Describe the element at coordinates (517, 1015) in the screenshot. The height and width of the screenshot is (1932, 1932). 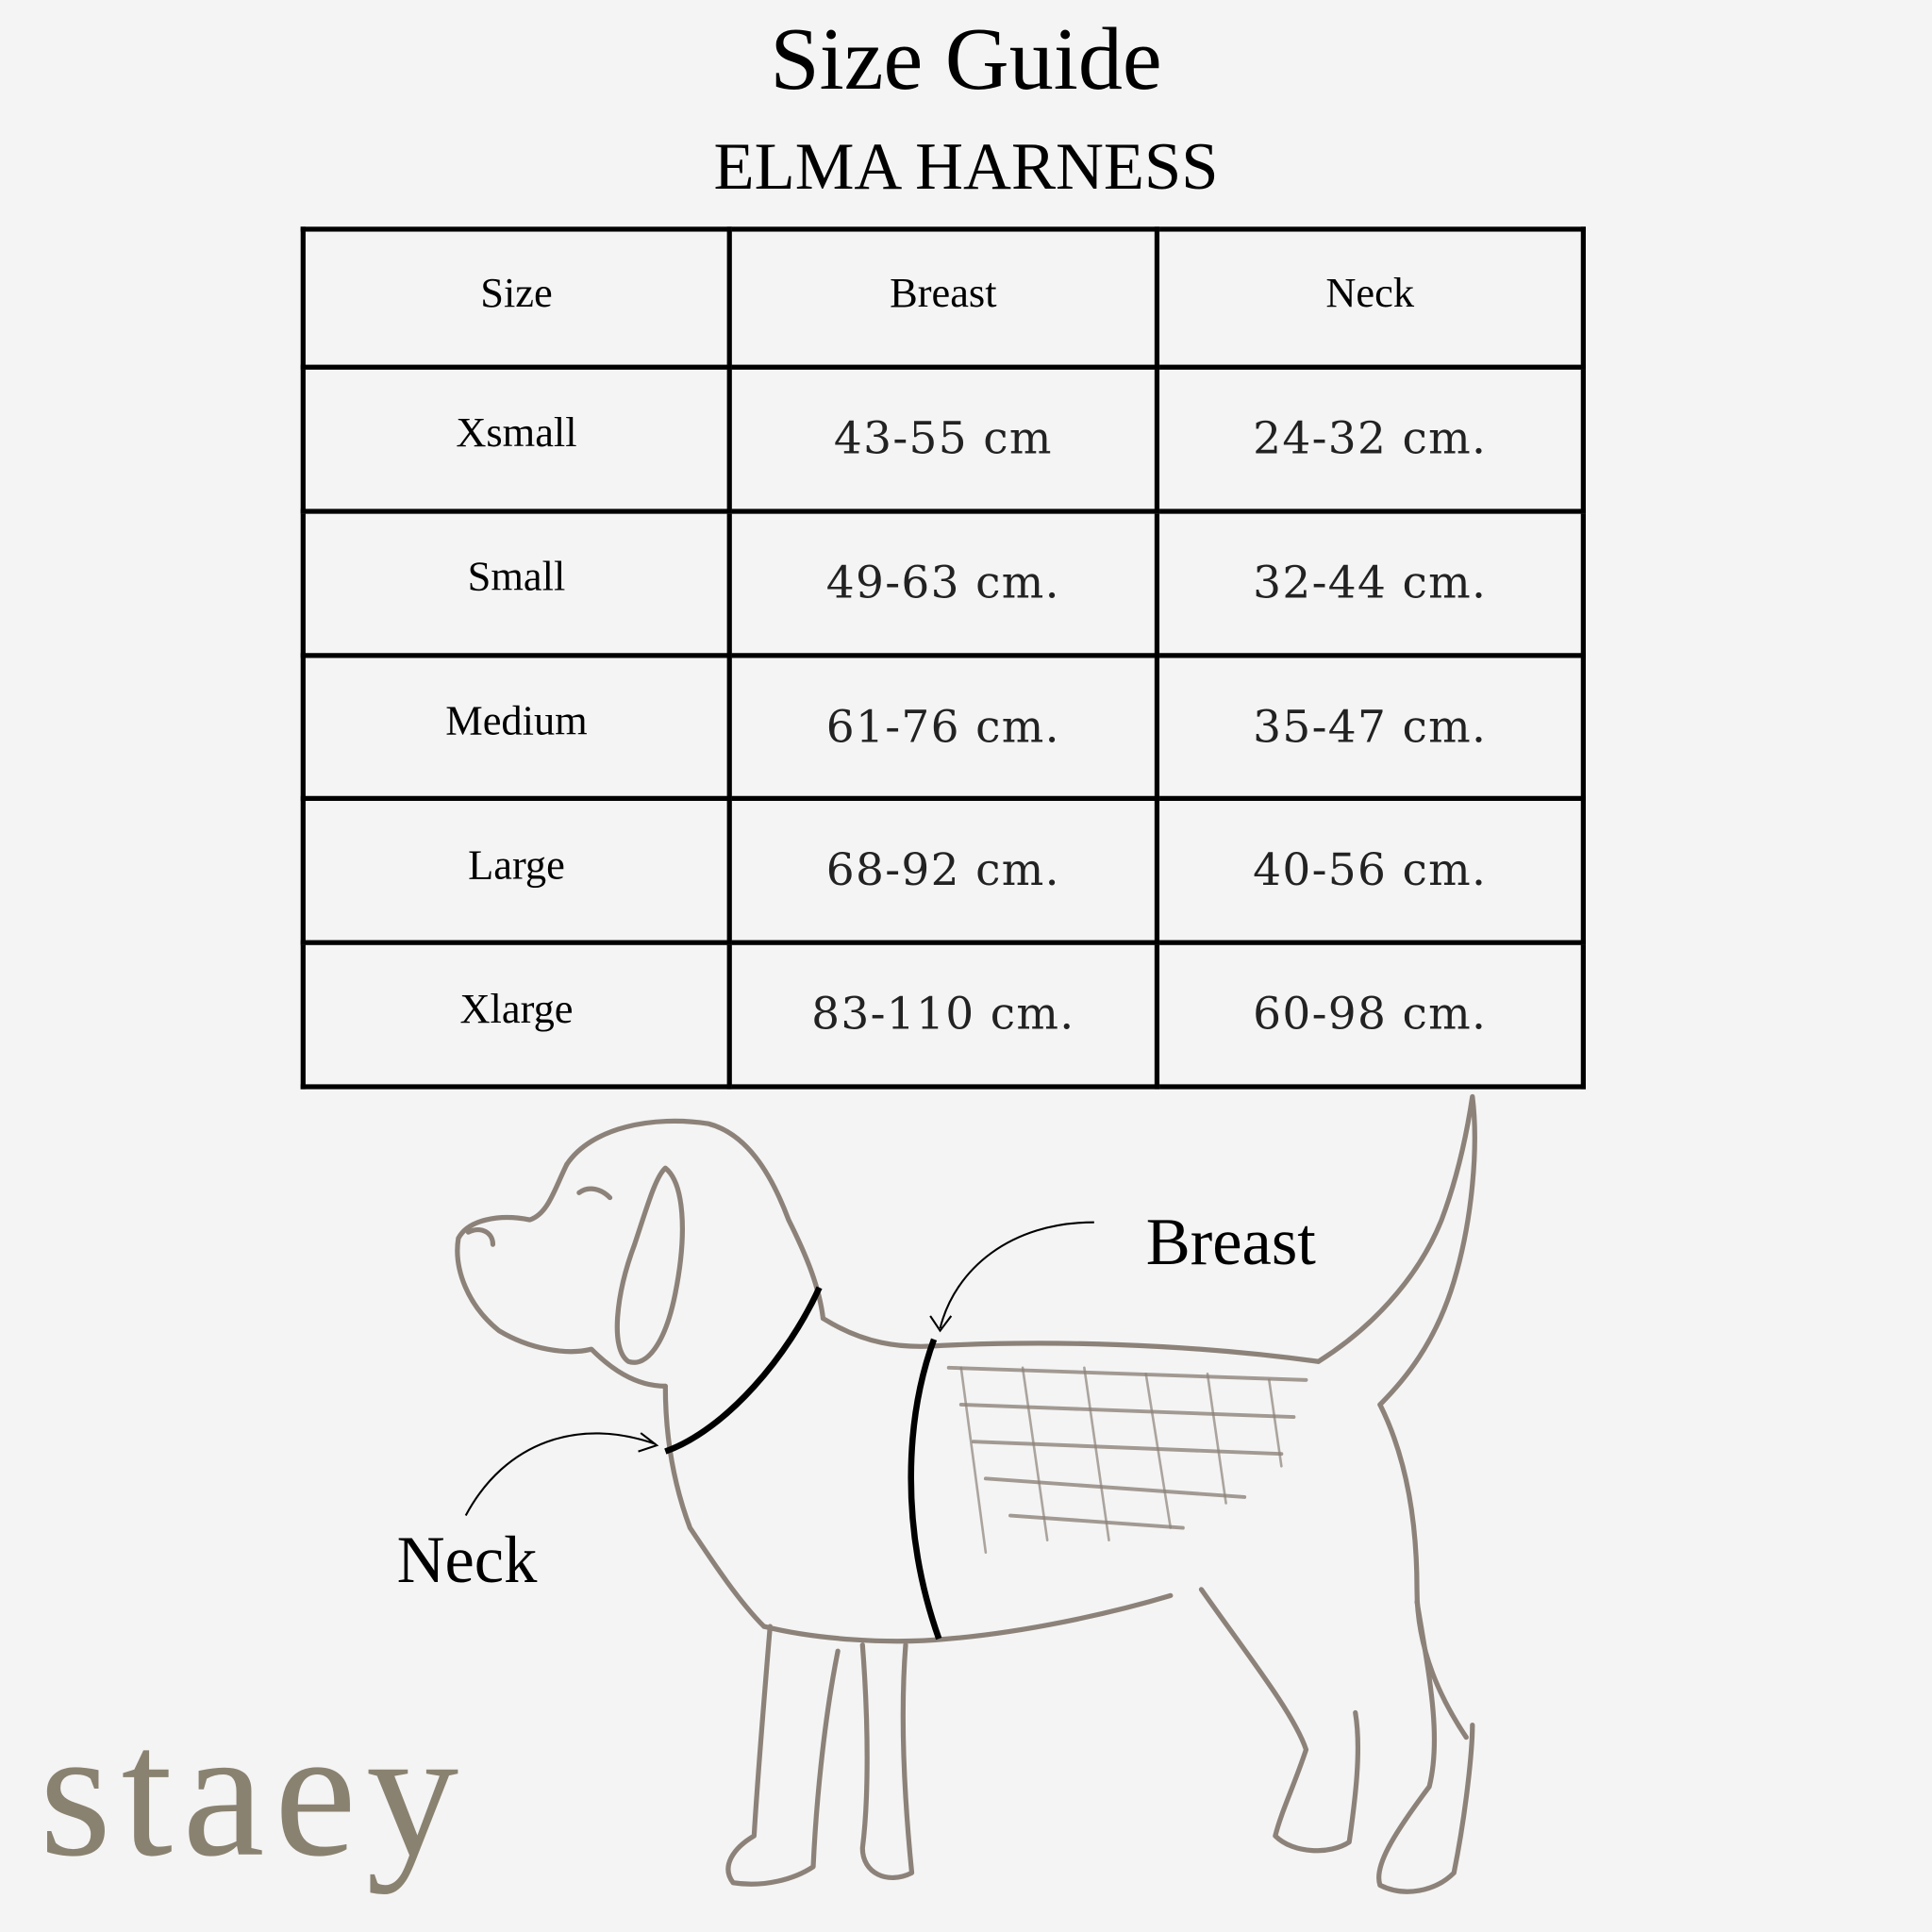
I see `size-cell: Xlarge` at that location.